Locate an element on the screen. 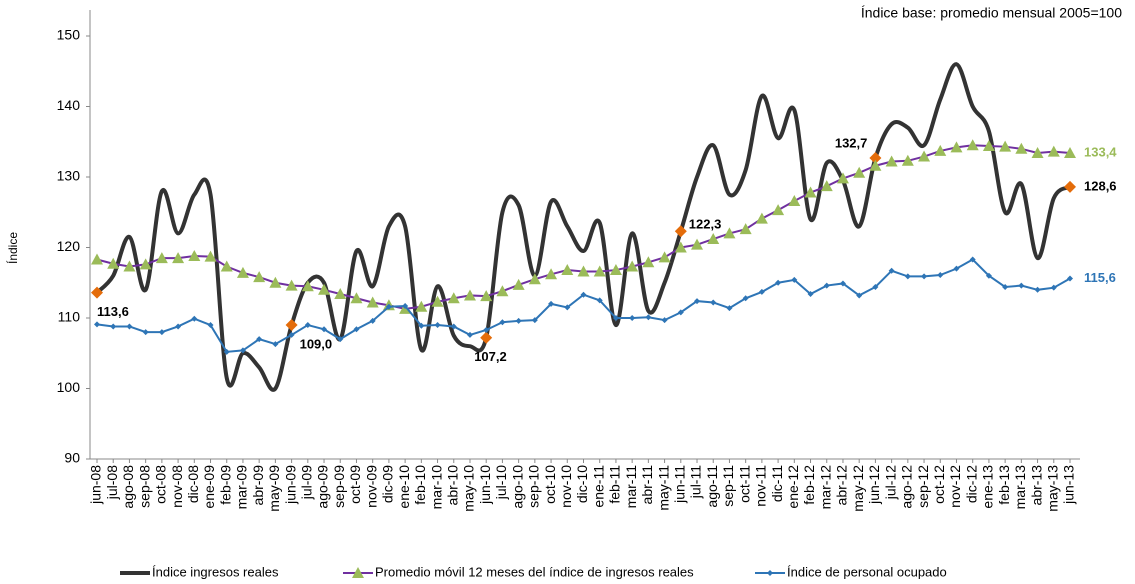 The height and width of the screenshot is (584, 1135). x-tick-label: mar-10 is located at coordinates (436, 487).